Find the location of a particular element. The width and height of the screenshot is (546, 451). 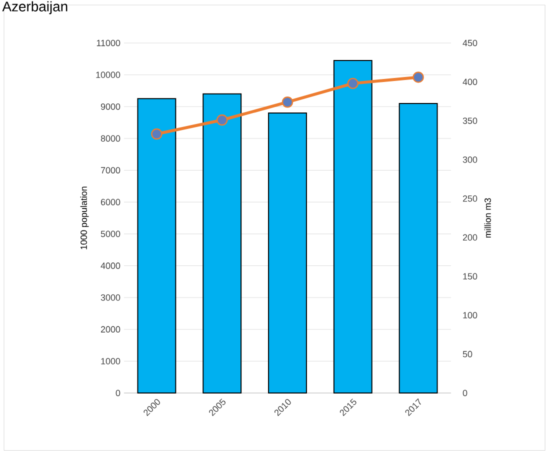

y2-tick-label: 200 is located at coordinates (470, 237).